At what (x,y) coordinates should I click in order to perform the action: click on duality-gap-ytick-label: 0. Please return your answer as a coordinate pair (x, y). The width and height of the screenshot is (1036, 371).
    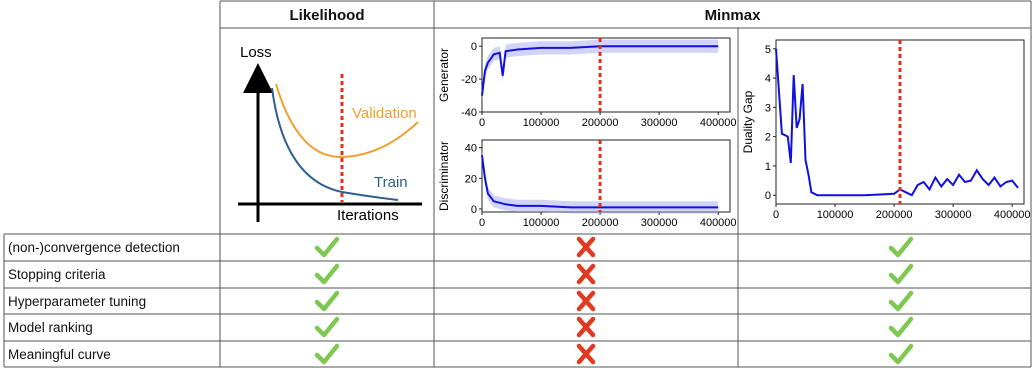
    Looking at the image, I should click on (768, 196).